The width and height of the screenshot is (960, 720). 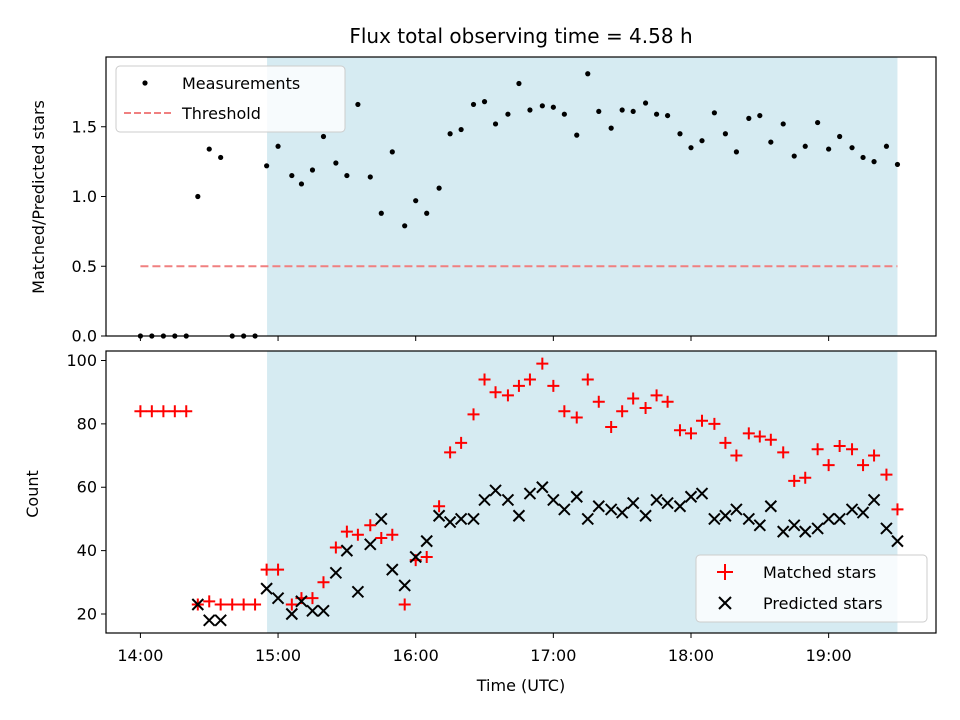 I want to click on chart-title: Flux total observing time = 4.58 h, so click(x=520, y=36).